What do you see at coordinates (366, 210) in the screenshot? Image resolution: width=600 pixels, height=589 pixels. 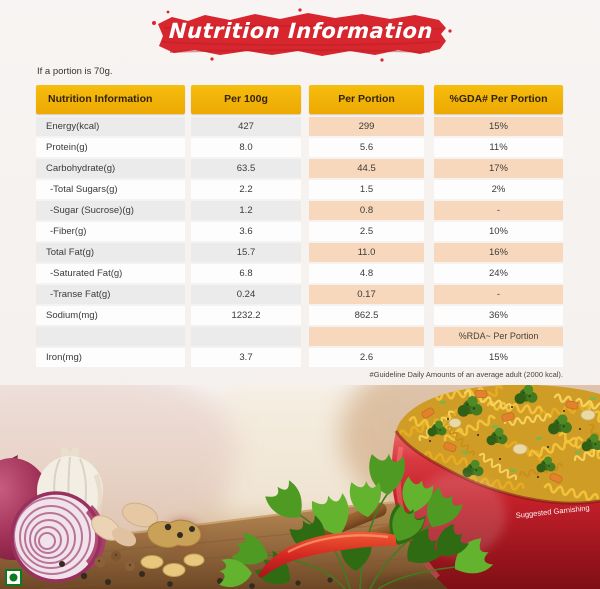 I see `row-value-per_portion: 0.8` at bounding box center [366, 210].